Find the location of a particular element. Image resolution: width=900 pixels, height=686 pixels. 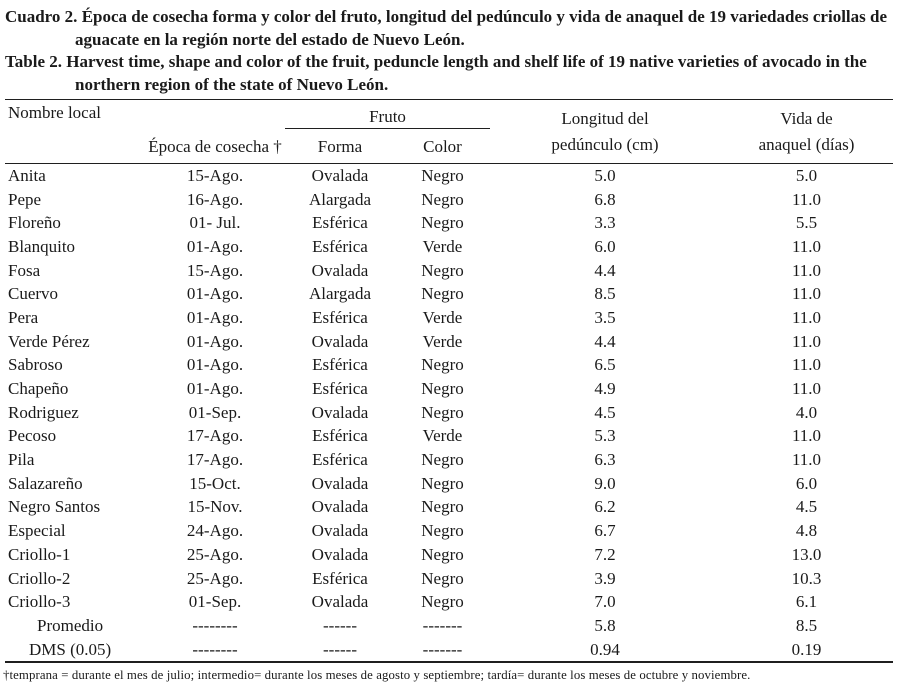

peduncle-length: 6.5 is located at coordinates (605, 365).